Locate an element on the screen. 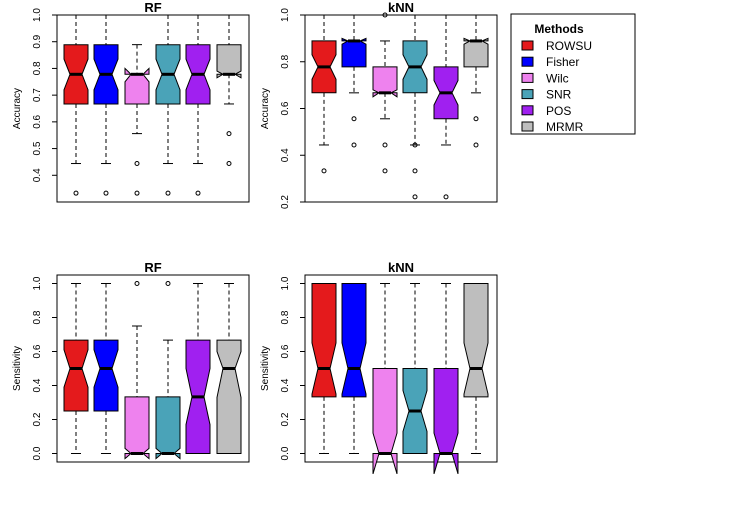 The width and height of the screenshot is (747, 515). legend-label: SNR is located at coordinates (559, 95).